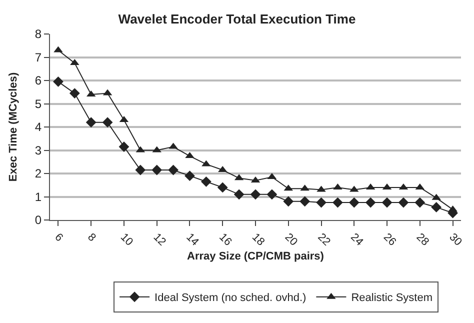  Describe the element at coordinates (291, 239) in the screenshot. I see `x-tick-label: 20` at that location.